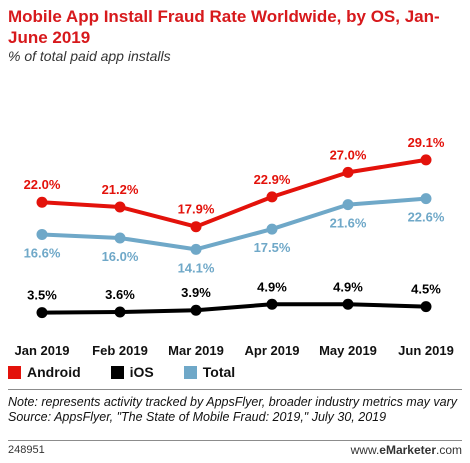 The width and height of the screenshot is (470, 463). I want to click on legend-label-total: Total, so click(219, 372).